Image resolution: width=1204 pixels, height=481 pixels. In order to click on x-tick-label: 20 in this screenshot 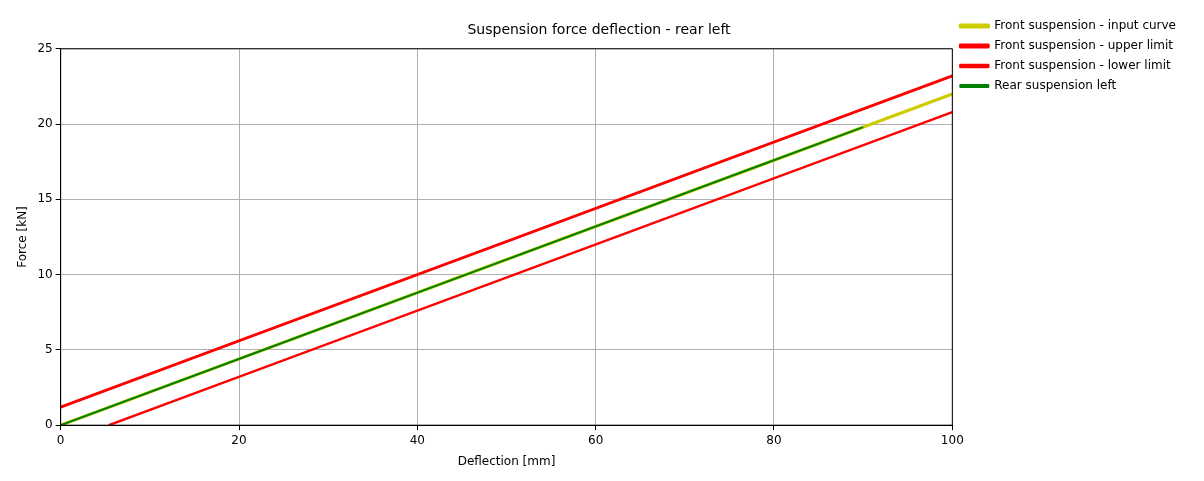, I will do `click(239, 439)`.